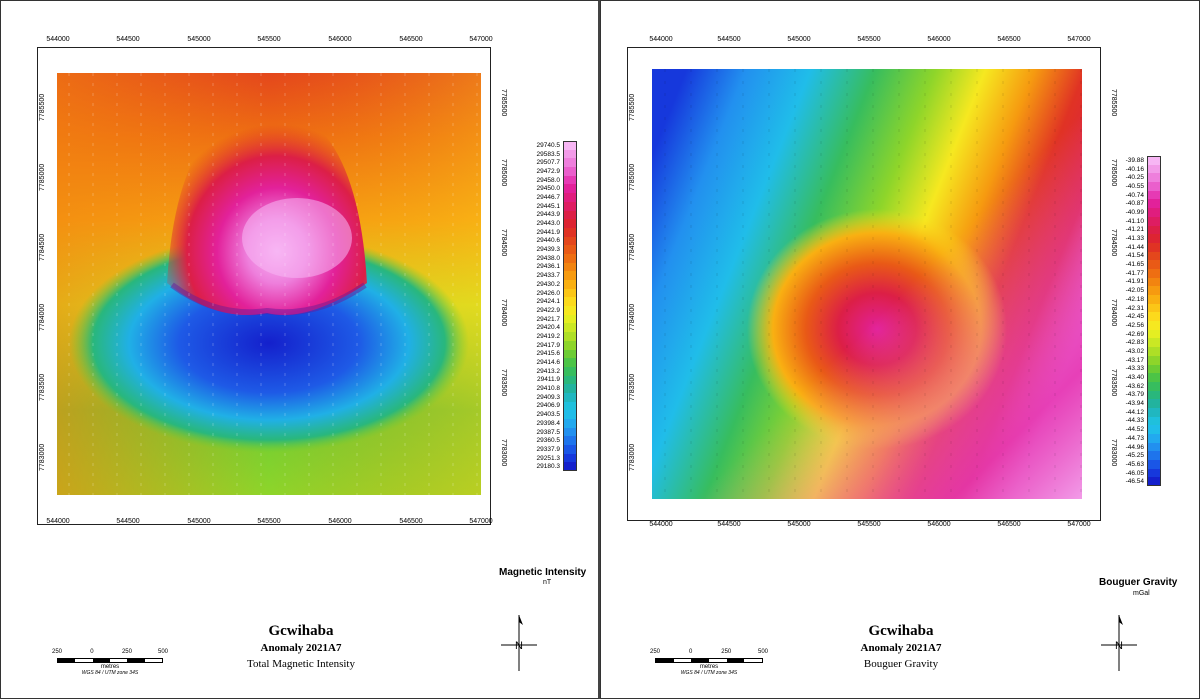  Describe the element at coordinates (1132, 195) in the screenshot. I see `legend-entry: -40.74` at that location.